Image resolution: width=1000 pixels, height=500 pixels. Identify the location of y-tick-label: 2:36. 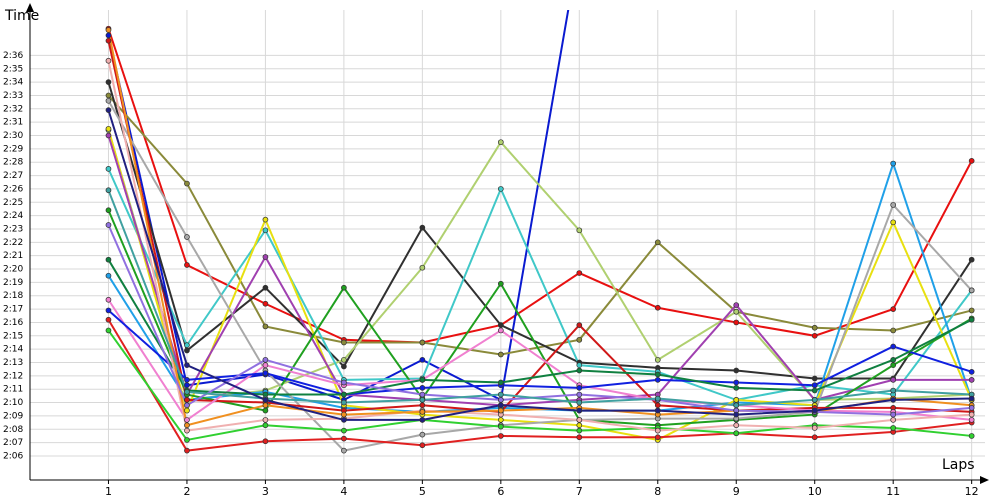
(13, 56).